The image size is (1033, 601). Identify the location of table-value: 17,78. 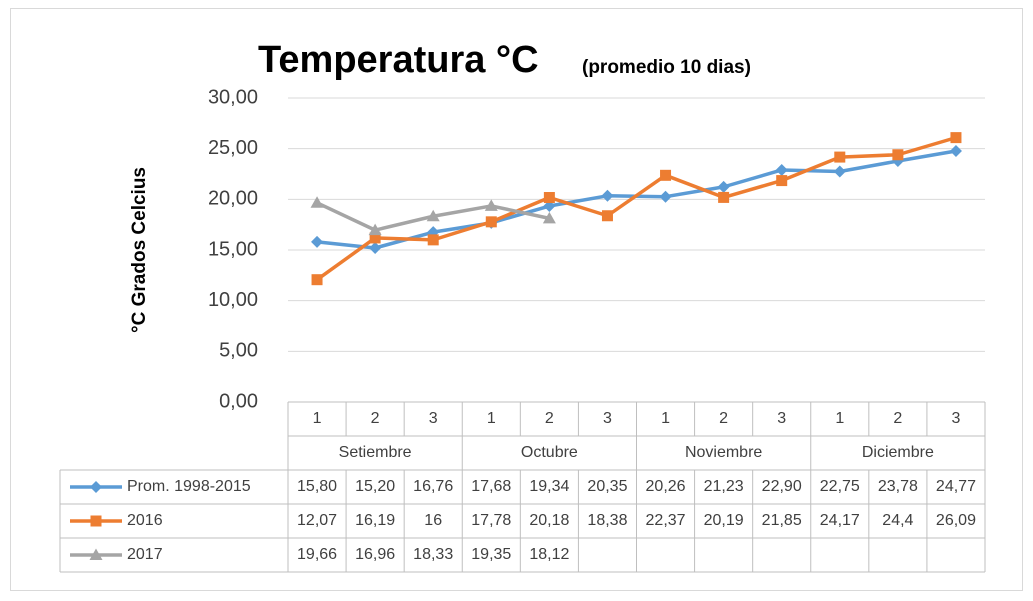
(491, 520).